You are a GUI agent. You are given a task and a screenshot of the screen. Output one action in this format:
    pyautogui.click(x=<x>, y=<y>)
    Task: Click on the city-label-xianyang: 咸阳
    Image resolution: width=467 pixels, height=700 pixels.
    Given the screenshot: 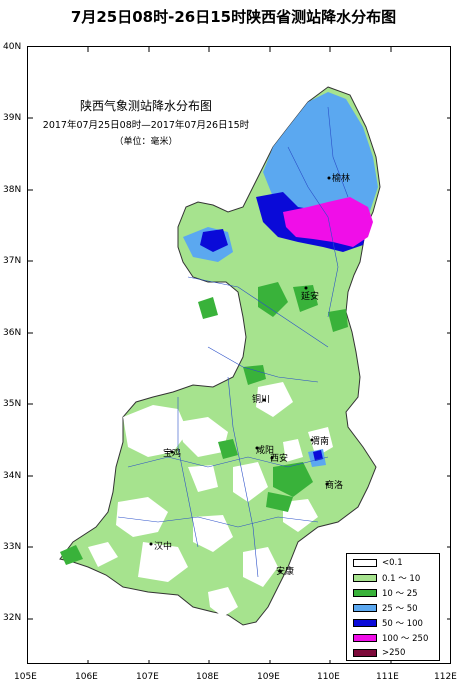 What is the action you would take?
    pyautogui.click(x=265, y=451)
    